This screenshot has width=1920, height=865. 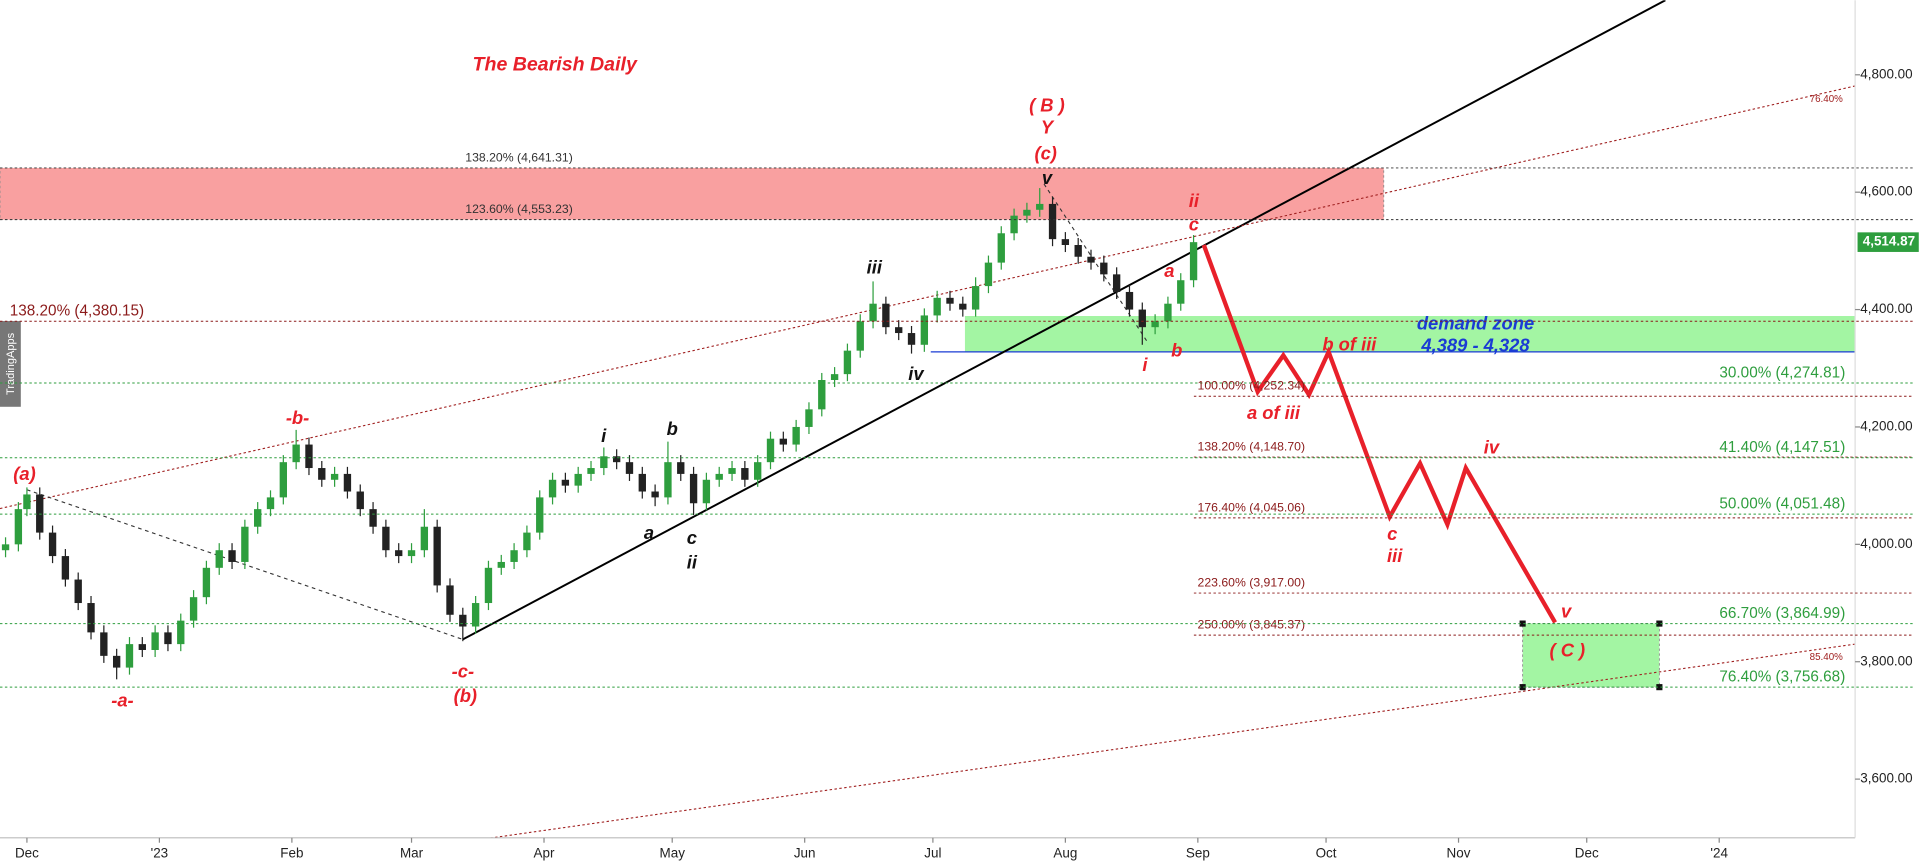 I want to click on level-label: 176.40% (4,045.06), so click(x=1251, y=507).